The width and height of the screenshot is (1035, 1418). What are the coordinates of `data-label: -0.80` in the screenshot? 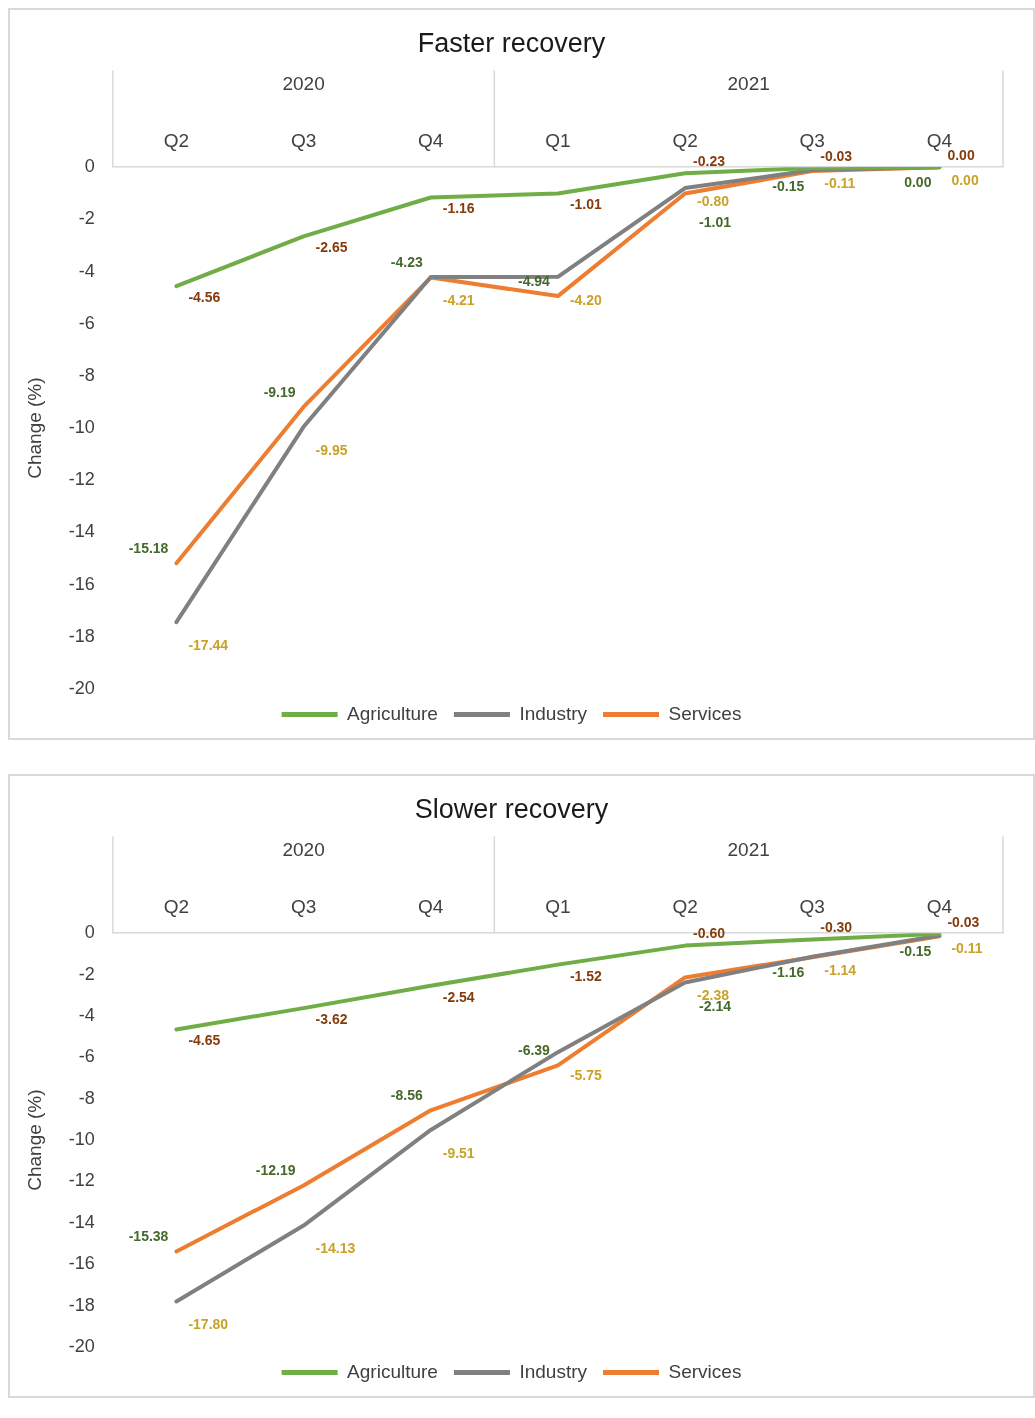 It's located at (713, 200).